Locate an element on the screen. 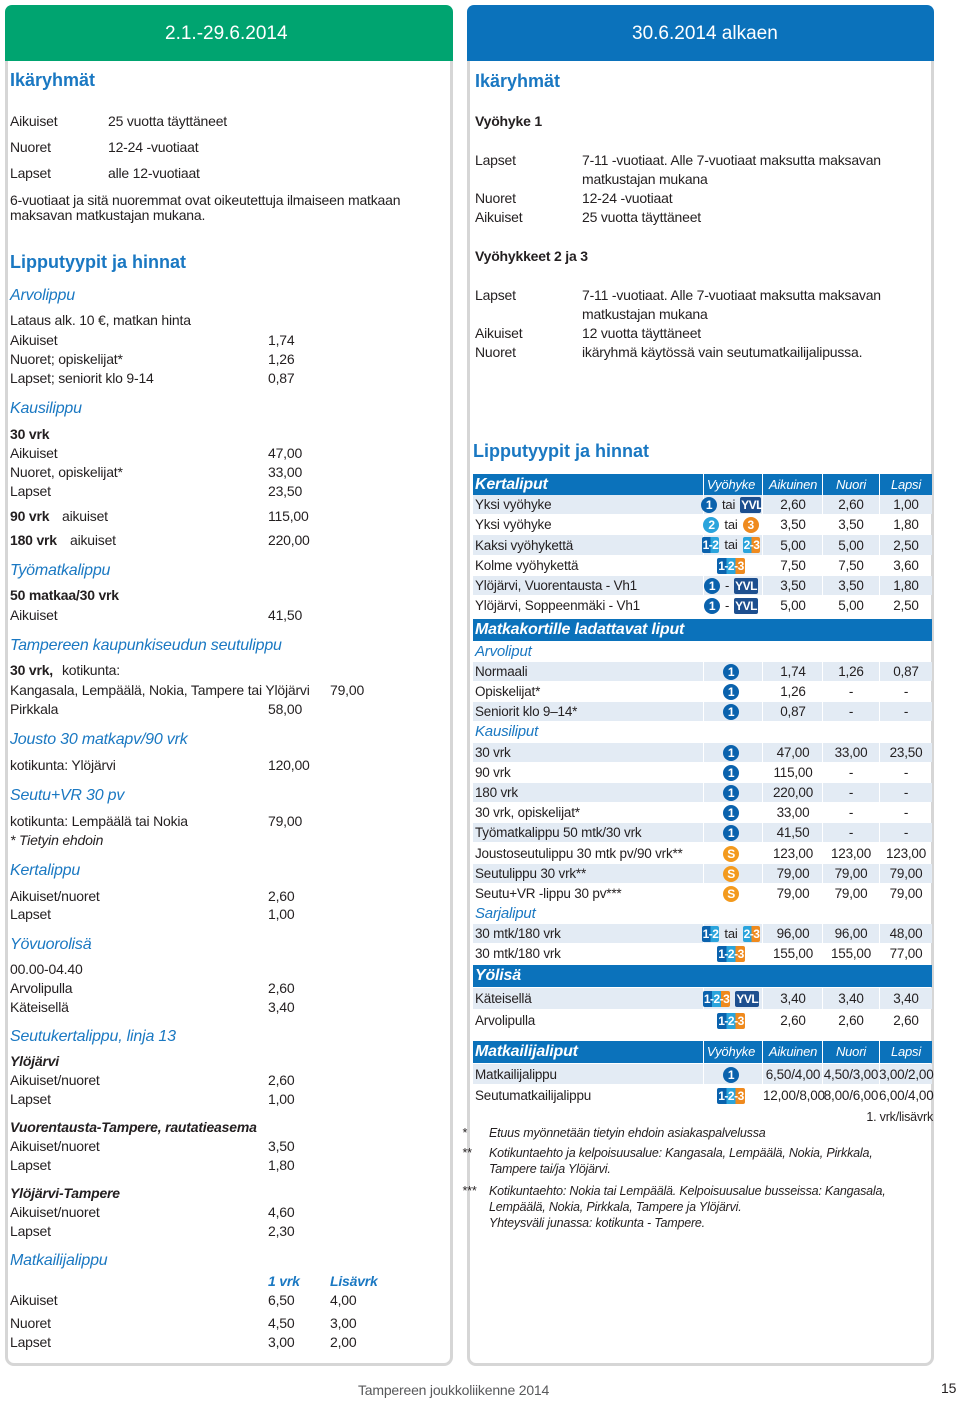 The image size is (960, 1401). column-header: Nuori is located at coordinates (851, 484).